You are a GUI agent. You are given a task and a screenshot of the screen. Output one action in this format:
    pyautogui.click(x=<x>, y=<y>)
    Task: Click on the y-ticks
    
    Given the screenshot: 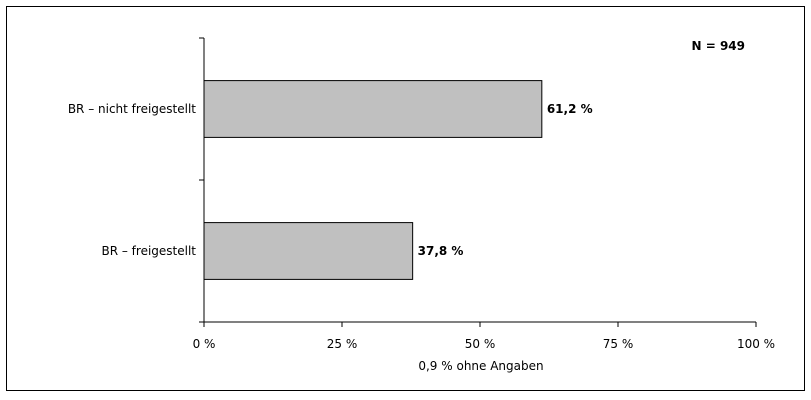 What is the action you would take?
    pyautogui.click(x=201, y=180)
    